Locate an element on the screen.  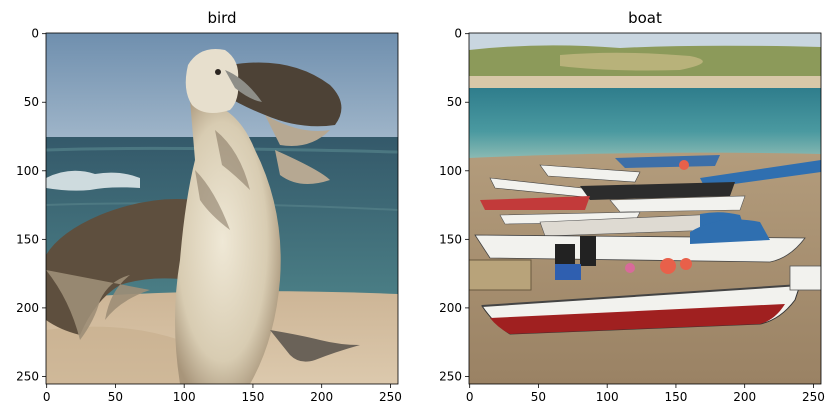
bird-wing-raised is located at coordinates (283, 94).